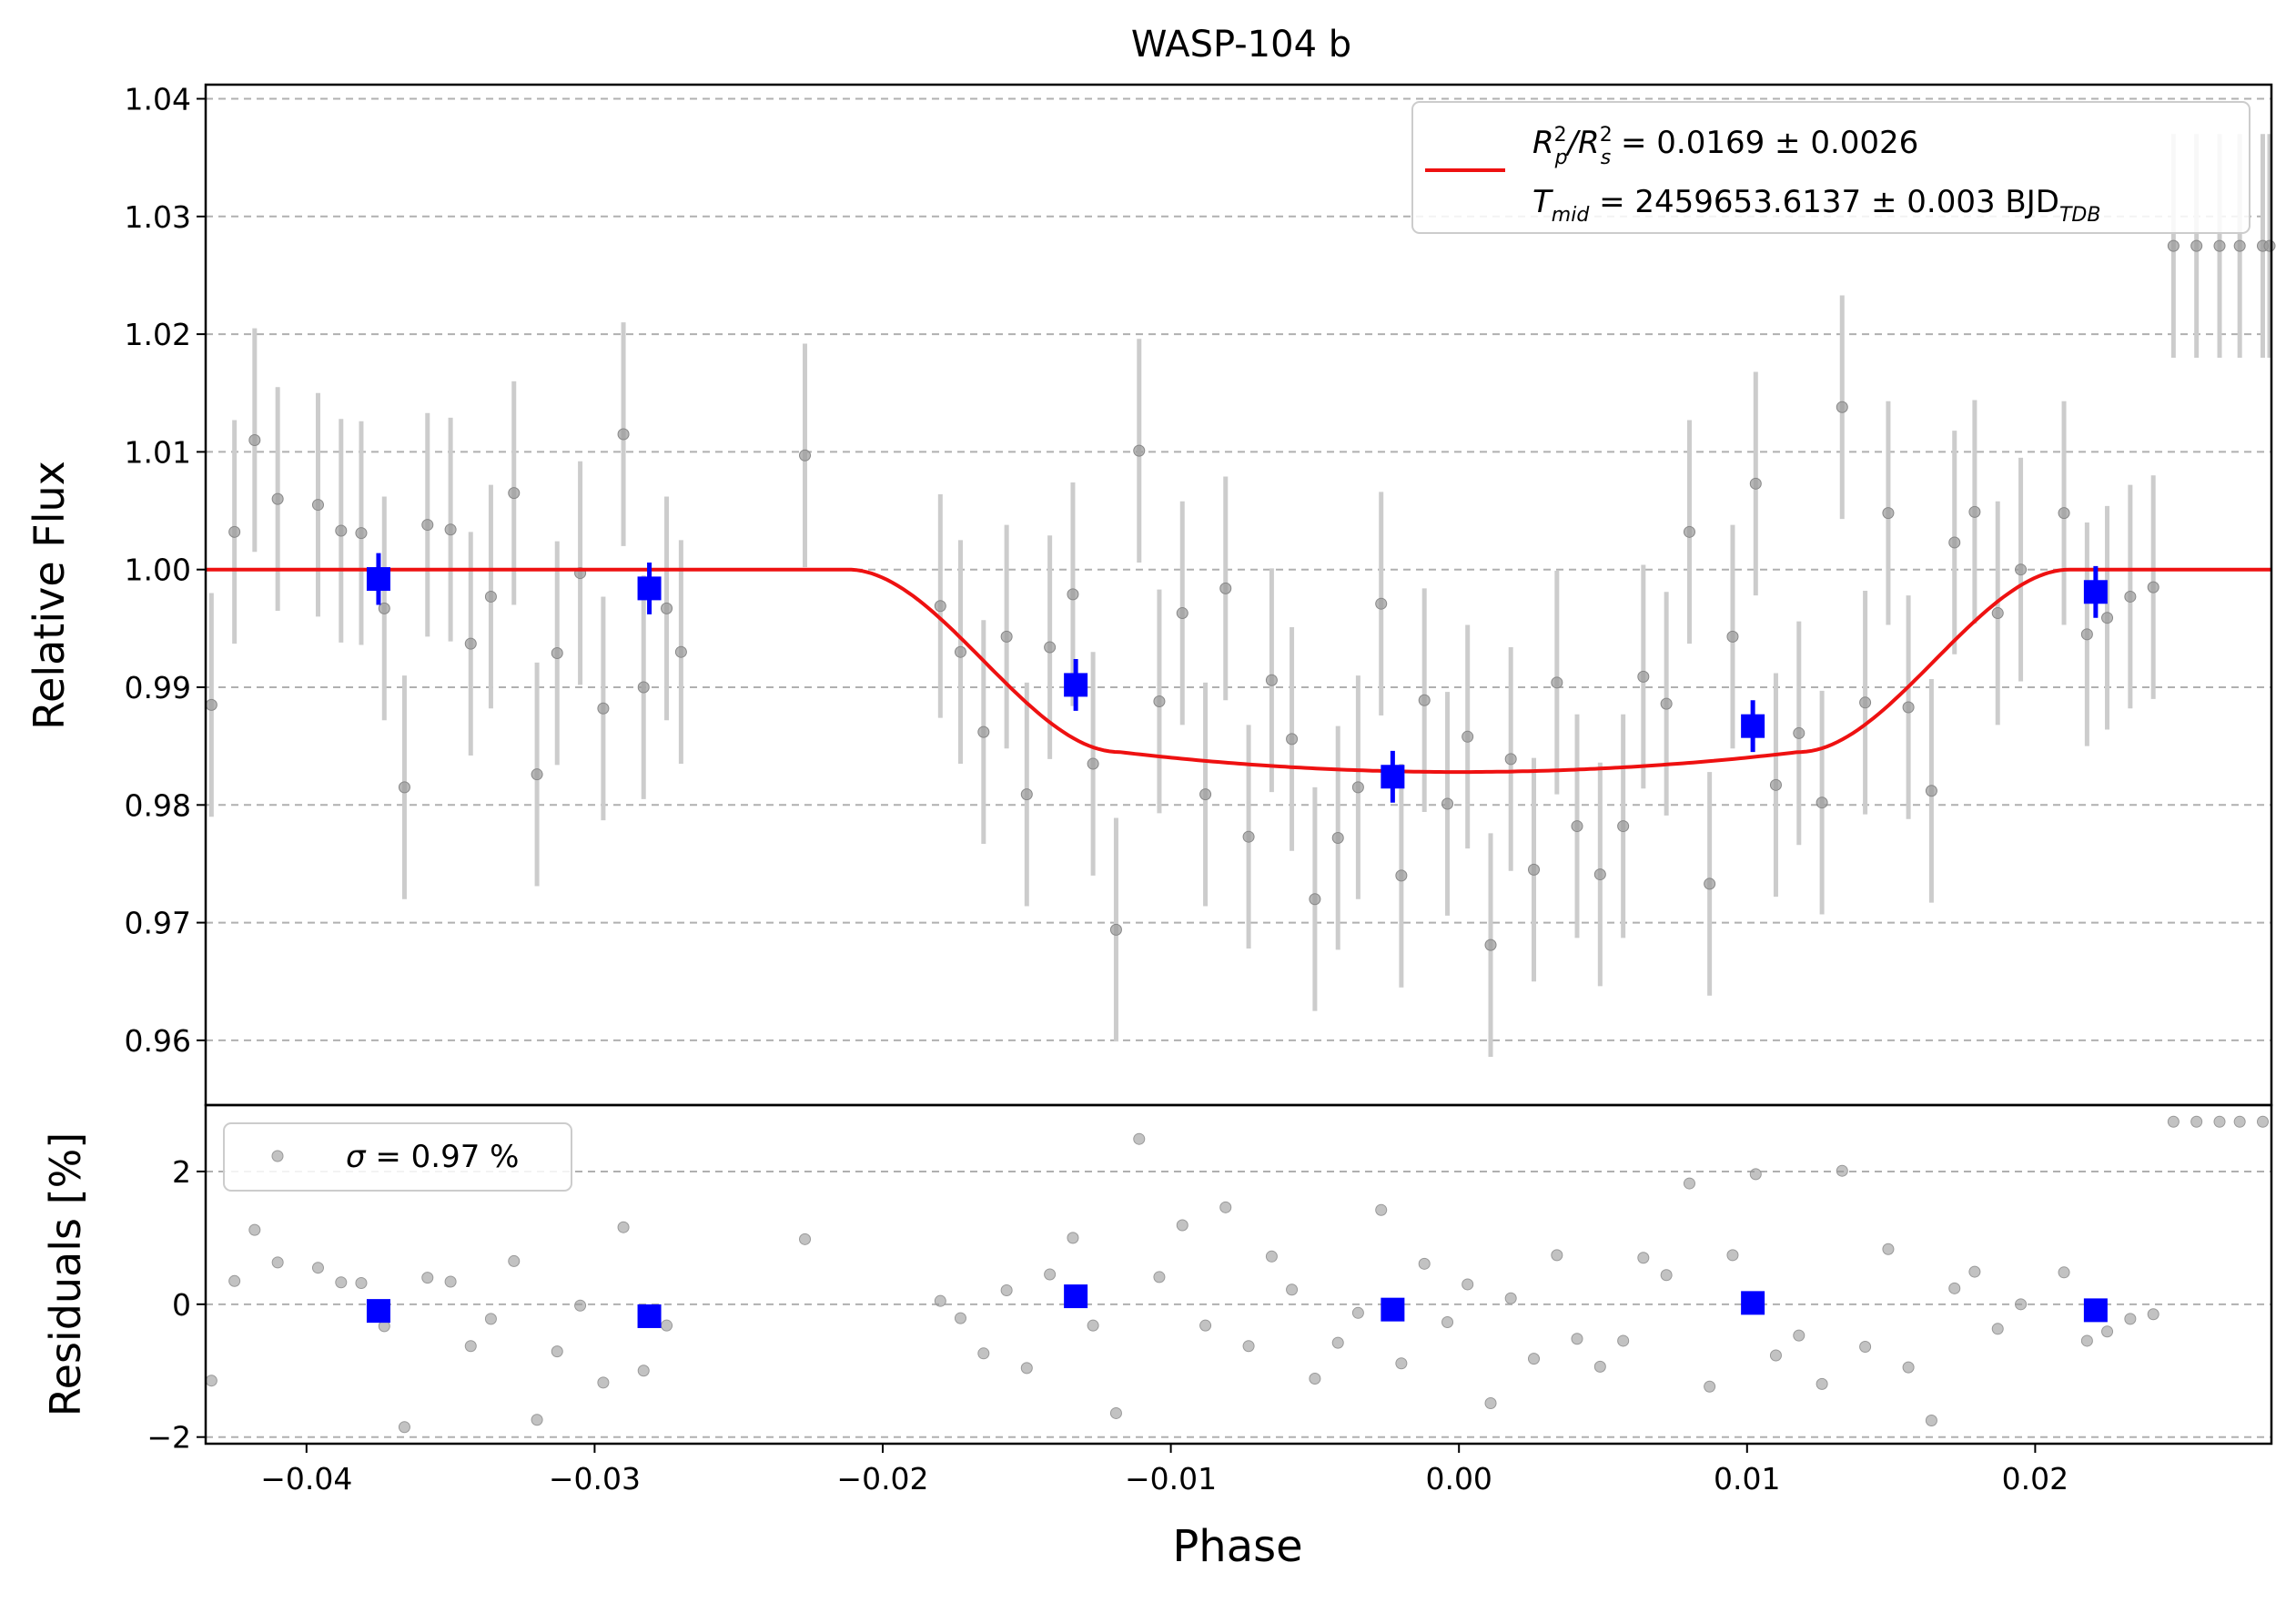 Image resolution: width=2296 pixels, height=1603 pixels. What do you see at coordinates (1582, 143) in the screenshot?
I see `legend-r-slash: /R` at bounding box center [1582, 143].